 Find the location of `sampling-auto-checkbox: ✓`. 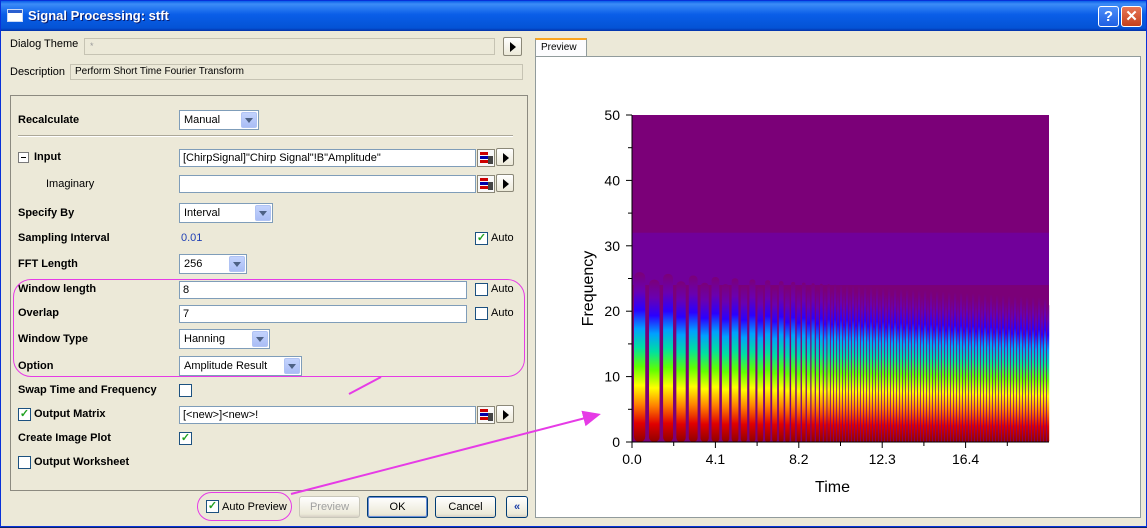

sampling-auto-checkbox: ✓ is located at coordinates (481, 238).